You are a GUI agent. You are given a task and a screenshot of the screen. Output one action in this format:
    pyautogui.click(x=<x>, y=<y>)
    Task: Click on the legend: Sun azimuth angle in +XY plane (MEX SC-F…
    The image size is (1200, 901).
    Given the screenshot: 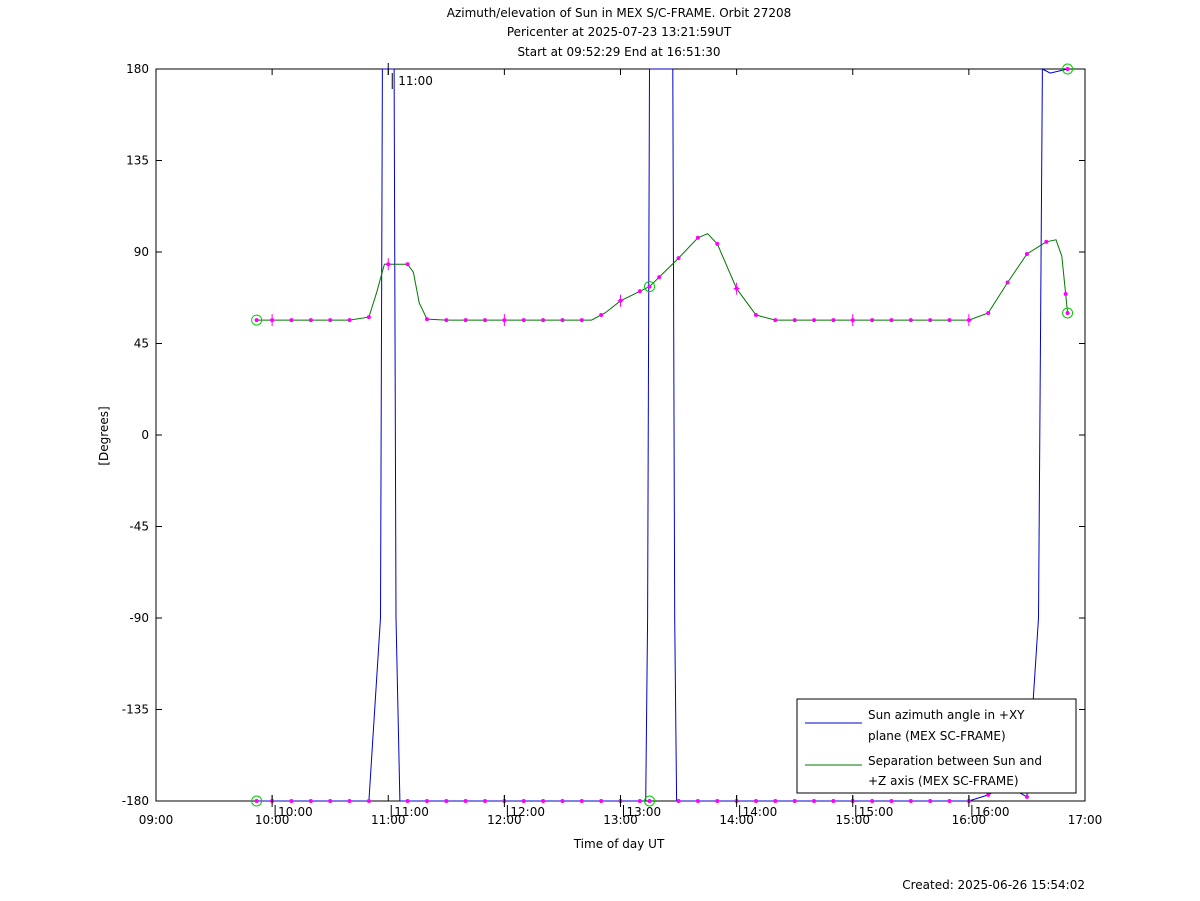 What is the action you would take?
    pyautogui.click(x=936, y=746)
    